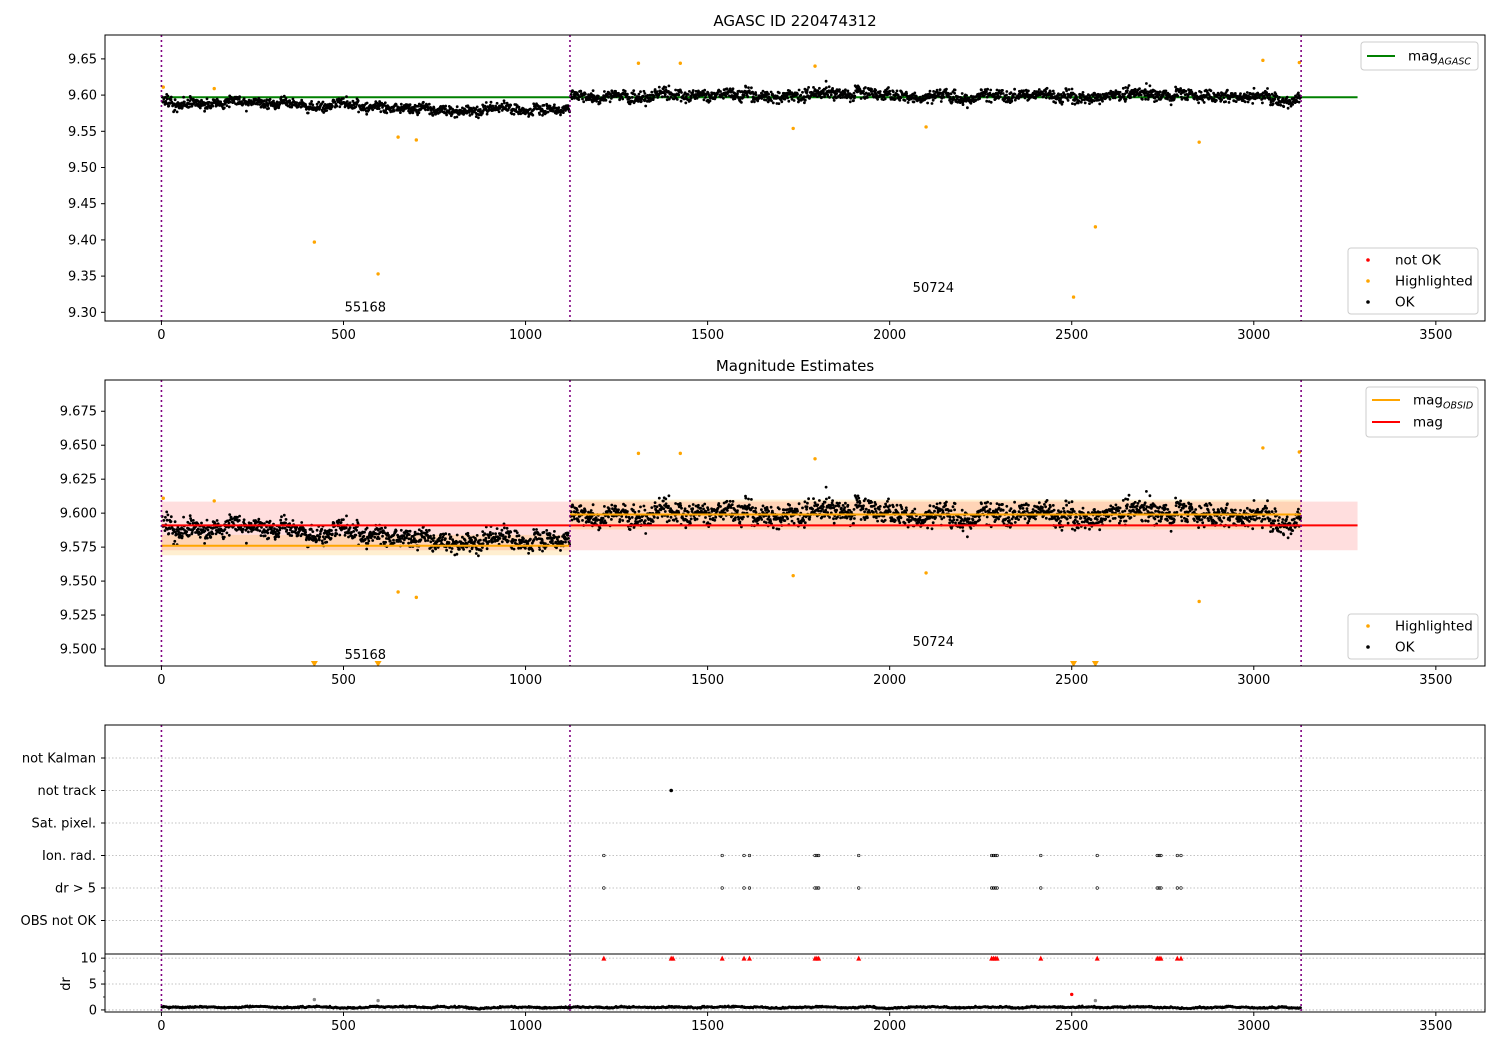  What do you see at coordinates (933, 288) in the screenshot?
I see `obsid-label: 50724` at bounding box center [933, 288].